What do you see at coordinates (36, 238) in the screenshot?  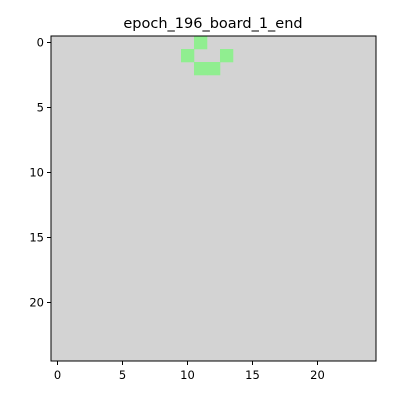 I see `y-tick-label: 15` at bounding box center [36, 238].